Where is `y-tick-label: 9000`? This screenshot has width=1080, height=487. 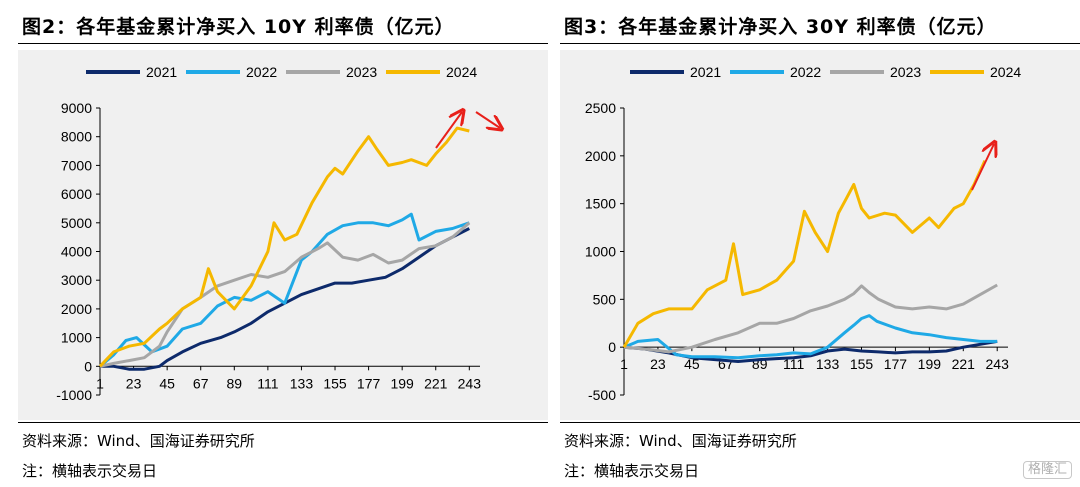 y-tick-label: 9000 is located at coordinates (76, 108).